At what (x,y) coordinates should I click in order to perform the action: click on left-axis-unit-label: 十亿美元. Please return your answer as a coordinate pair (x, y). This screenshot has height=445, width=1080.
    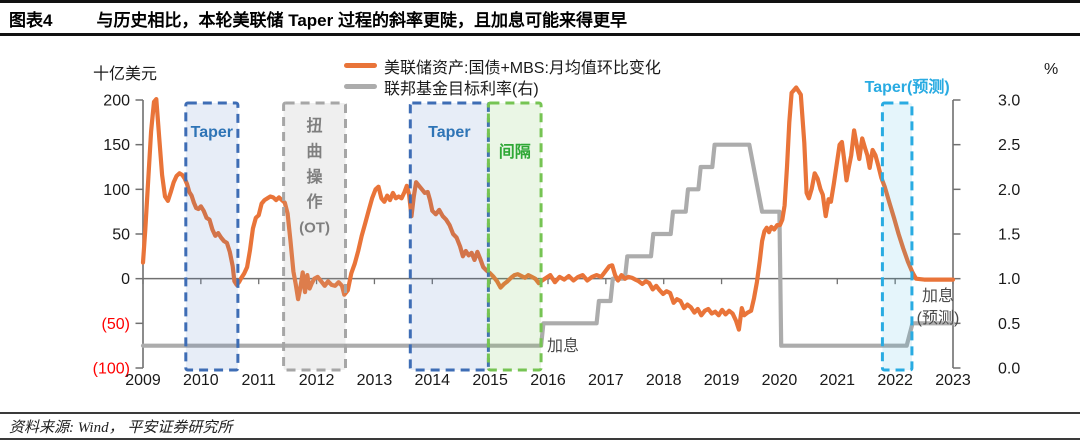
    Looking at the image, I should click on (125, 74).